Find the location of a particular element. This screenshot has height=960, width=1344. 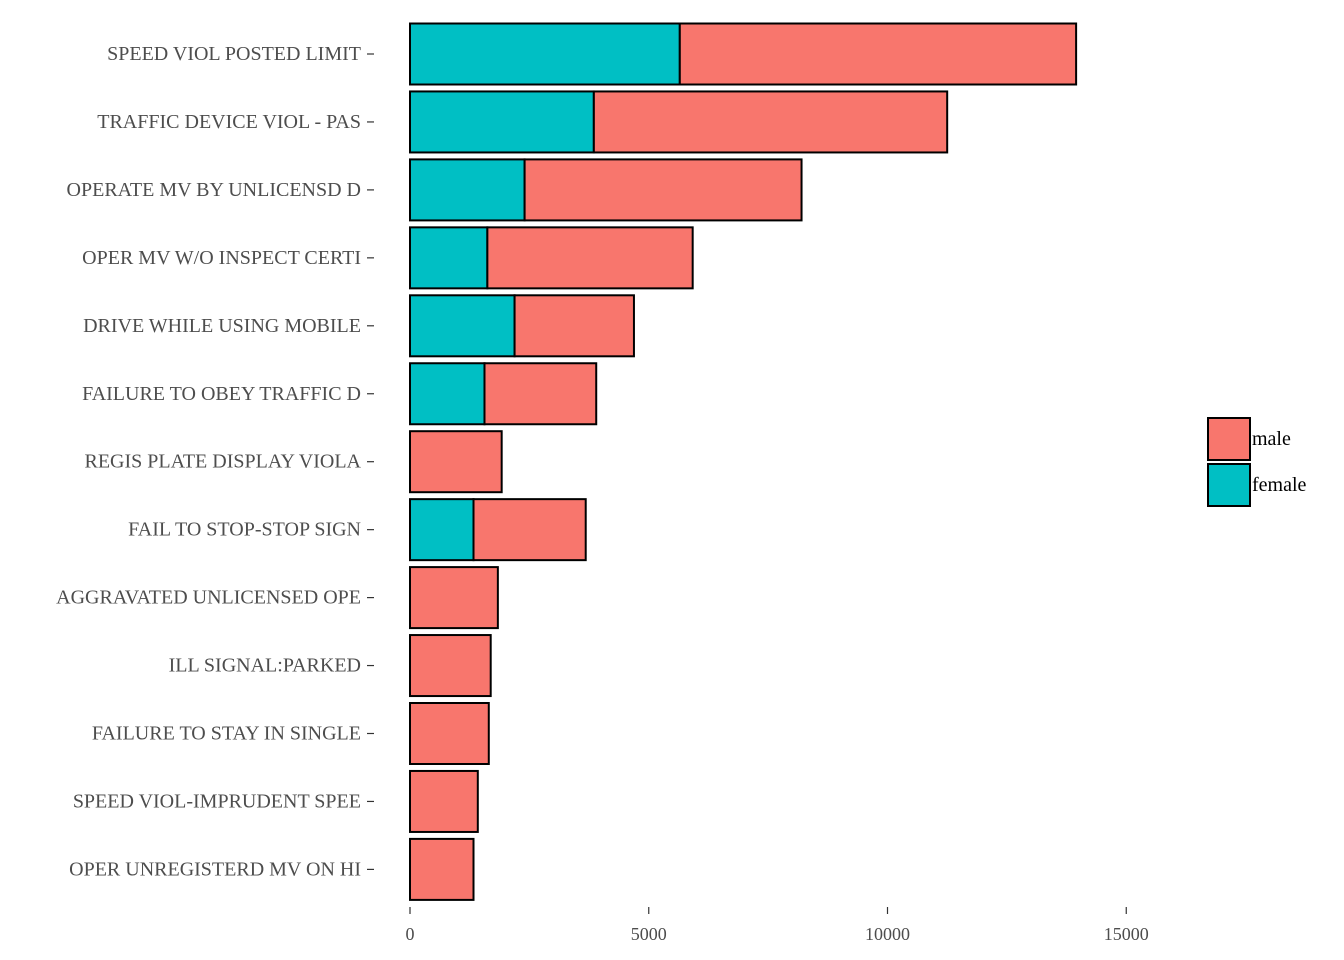

category-label: FAILURE TO STAY IN SINGLE is located at coordinates (226, 734).